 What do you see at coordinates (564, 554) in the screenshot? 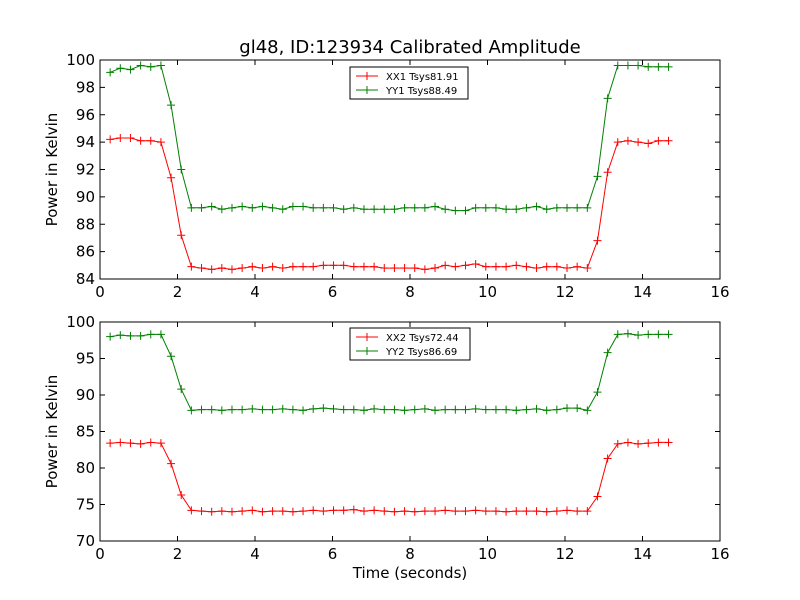
I see `x-tick-label: 12` at bounding box center [564, 554].